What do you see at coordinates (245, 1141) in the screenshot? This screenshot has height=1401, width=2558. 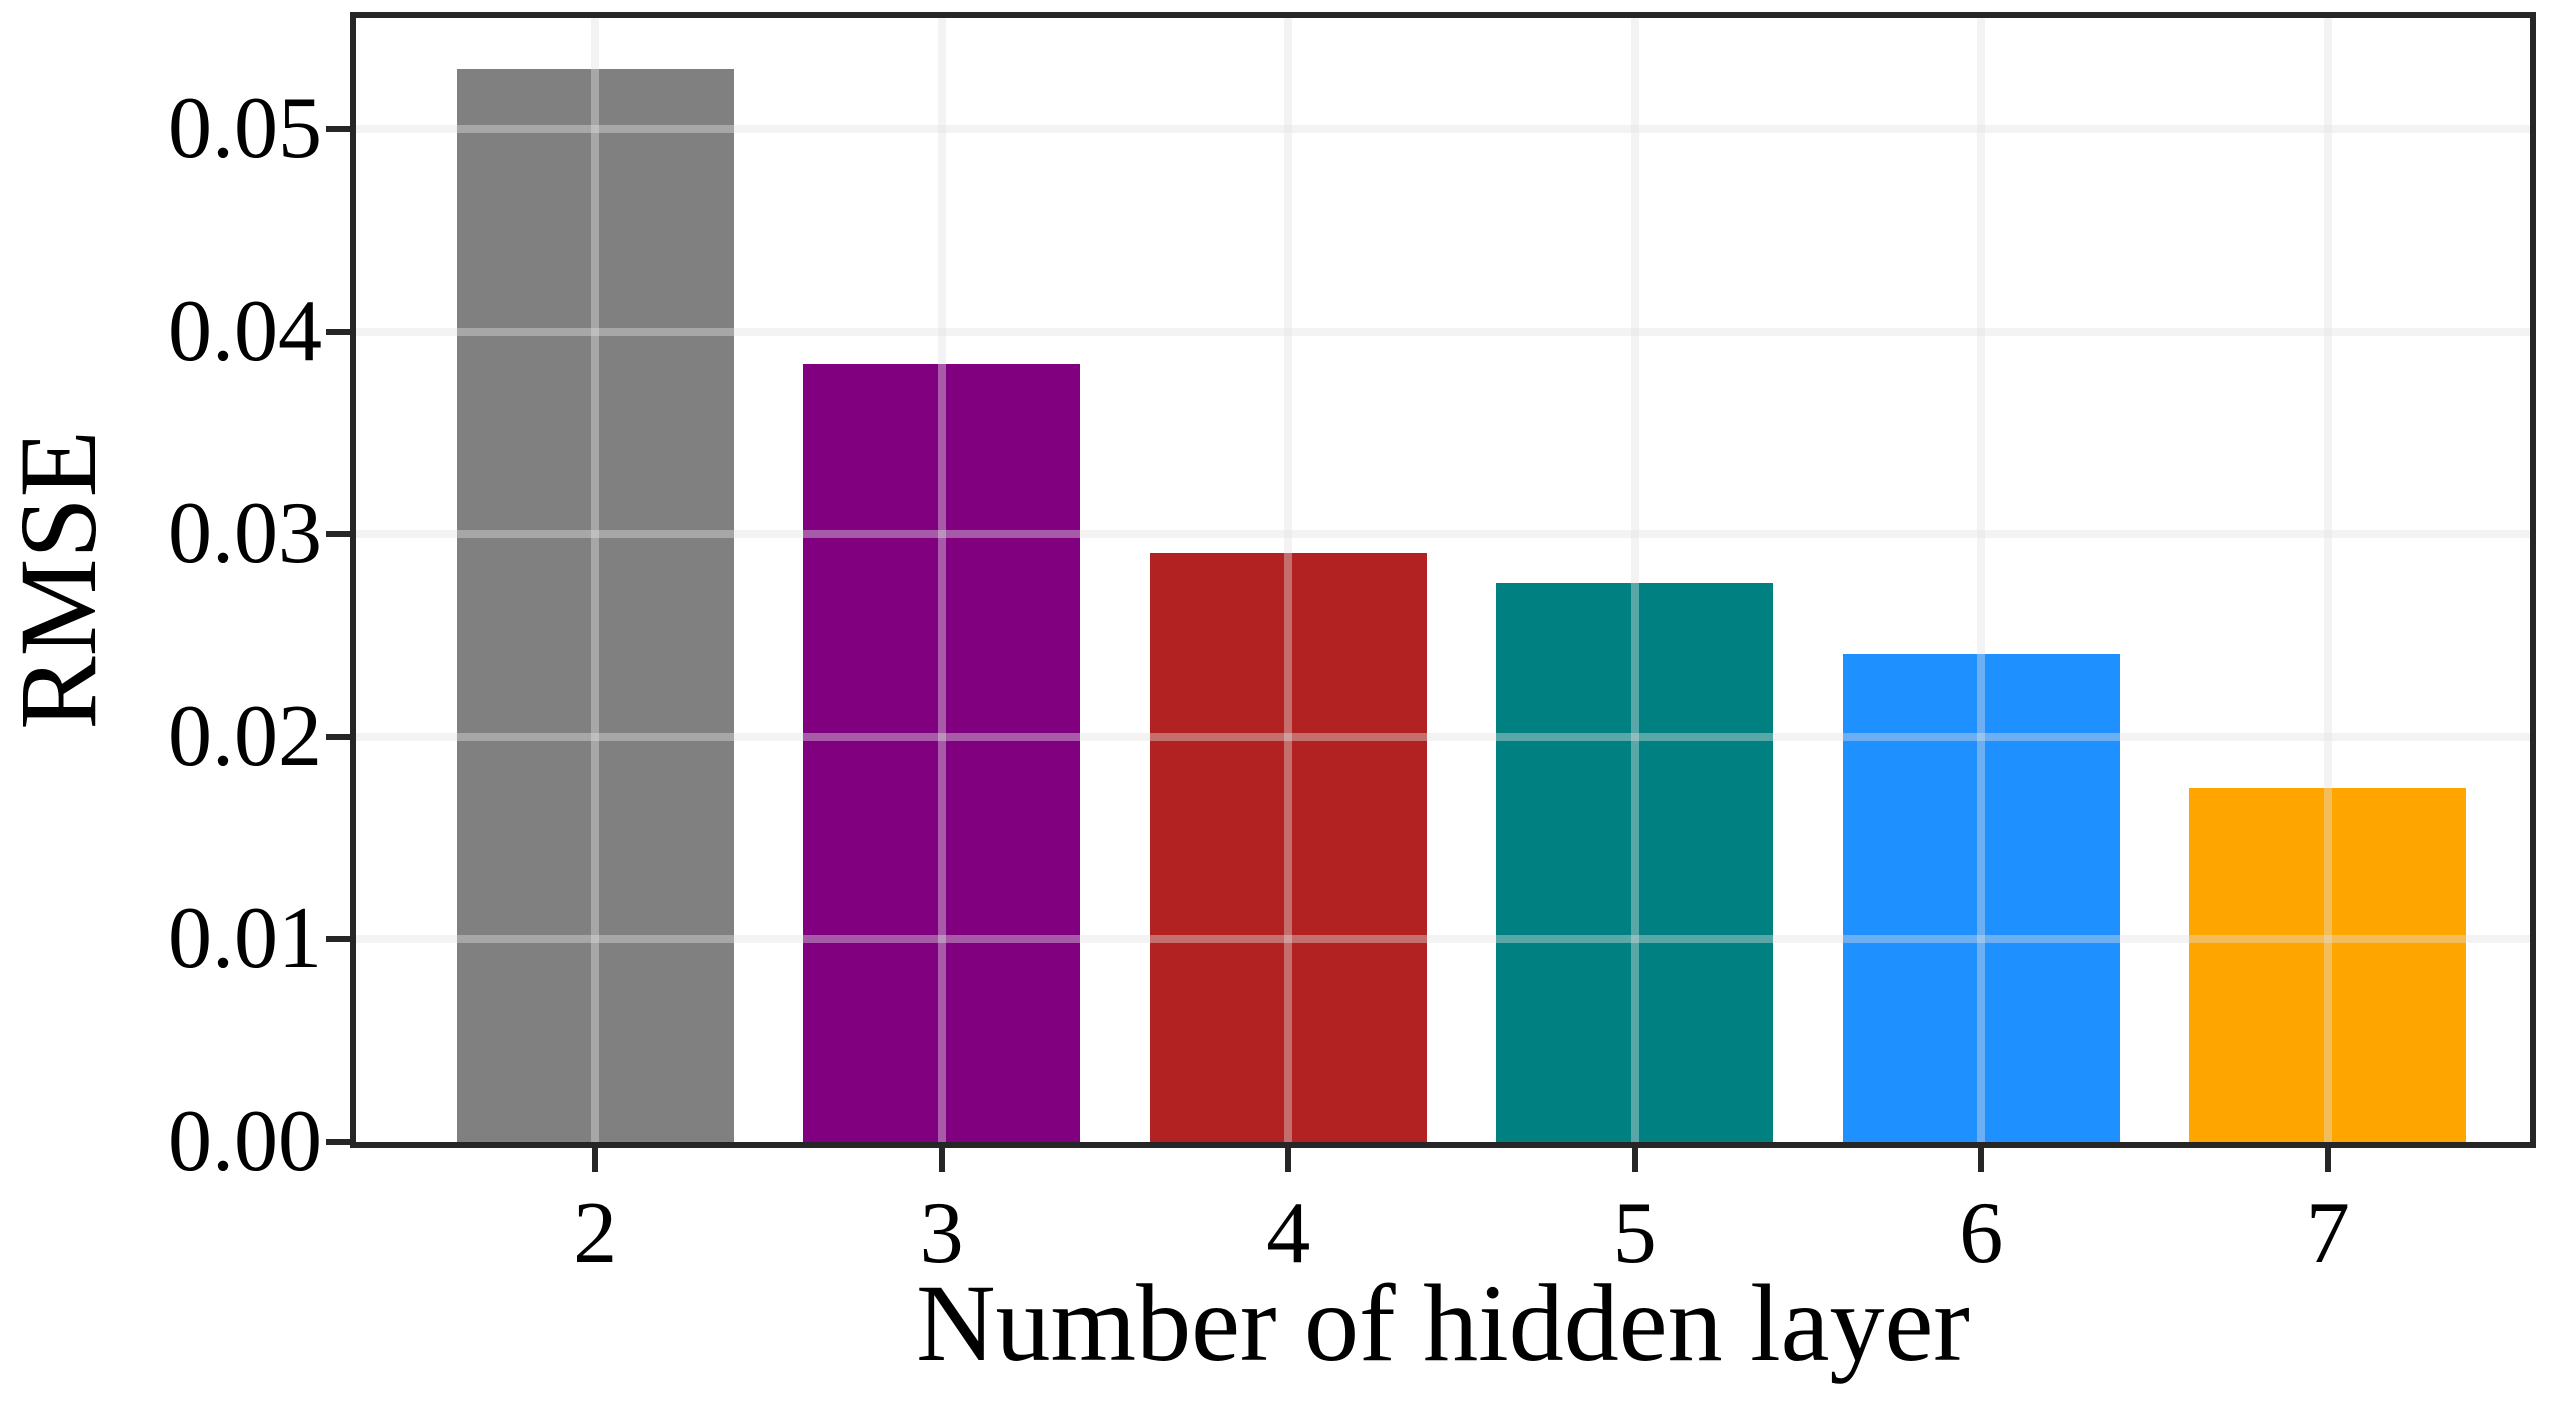 I see `y-tick-label: 0.00` at bounding box center [245, 1141].